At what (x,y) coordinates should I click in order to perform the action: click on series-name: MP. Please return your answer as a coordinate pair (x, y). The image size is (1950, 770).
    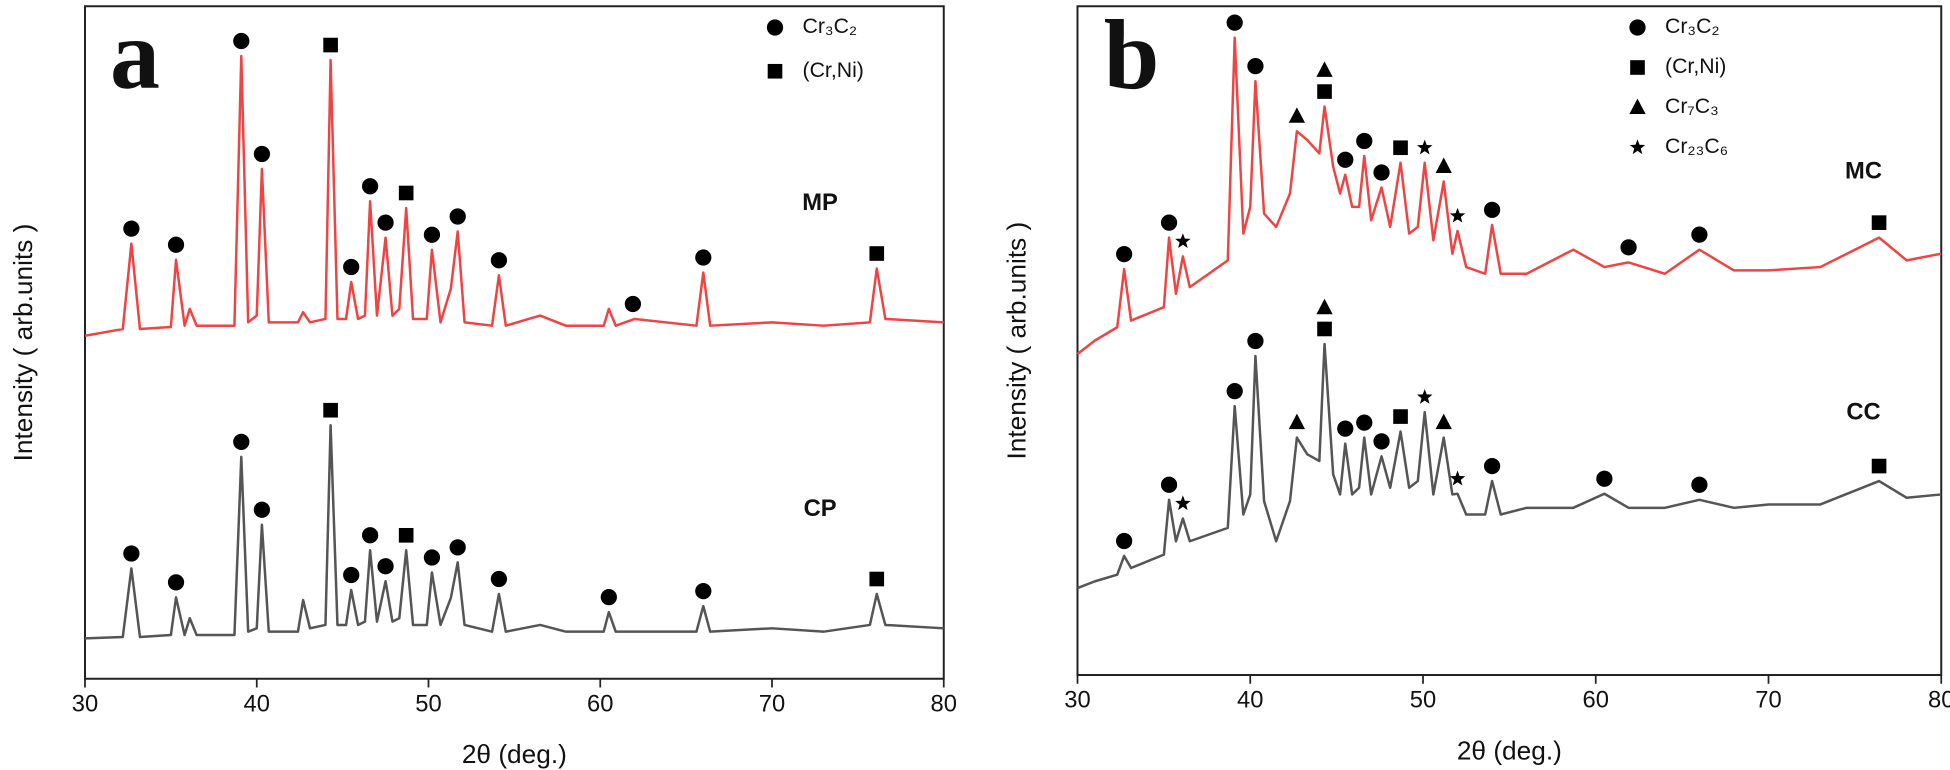
    Looking at the image, I should click on (820, 202).